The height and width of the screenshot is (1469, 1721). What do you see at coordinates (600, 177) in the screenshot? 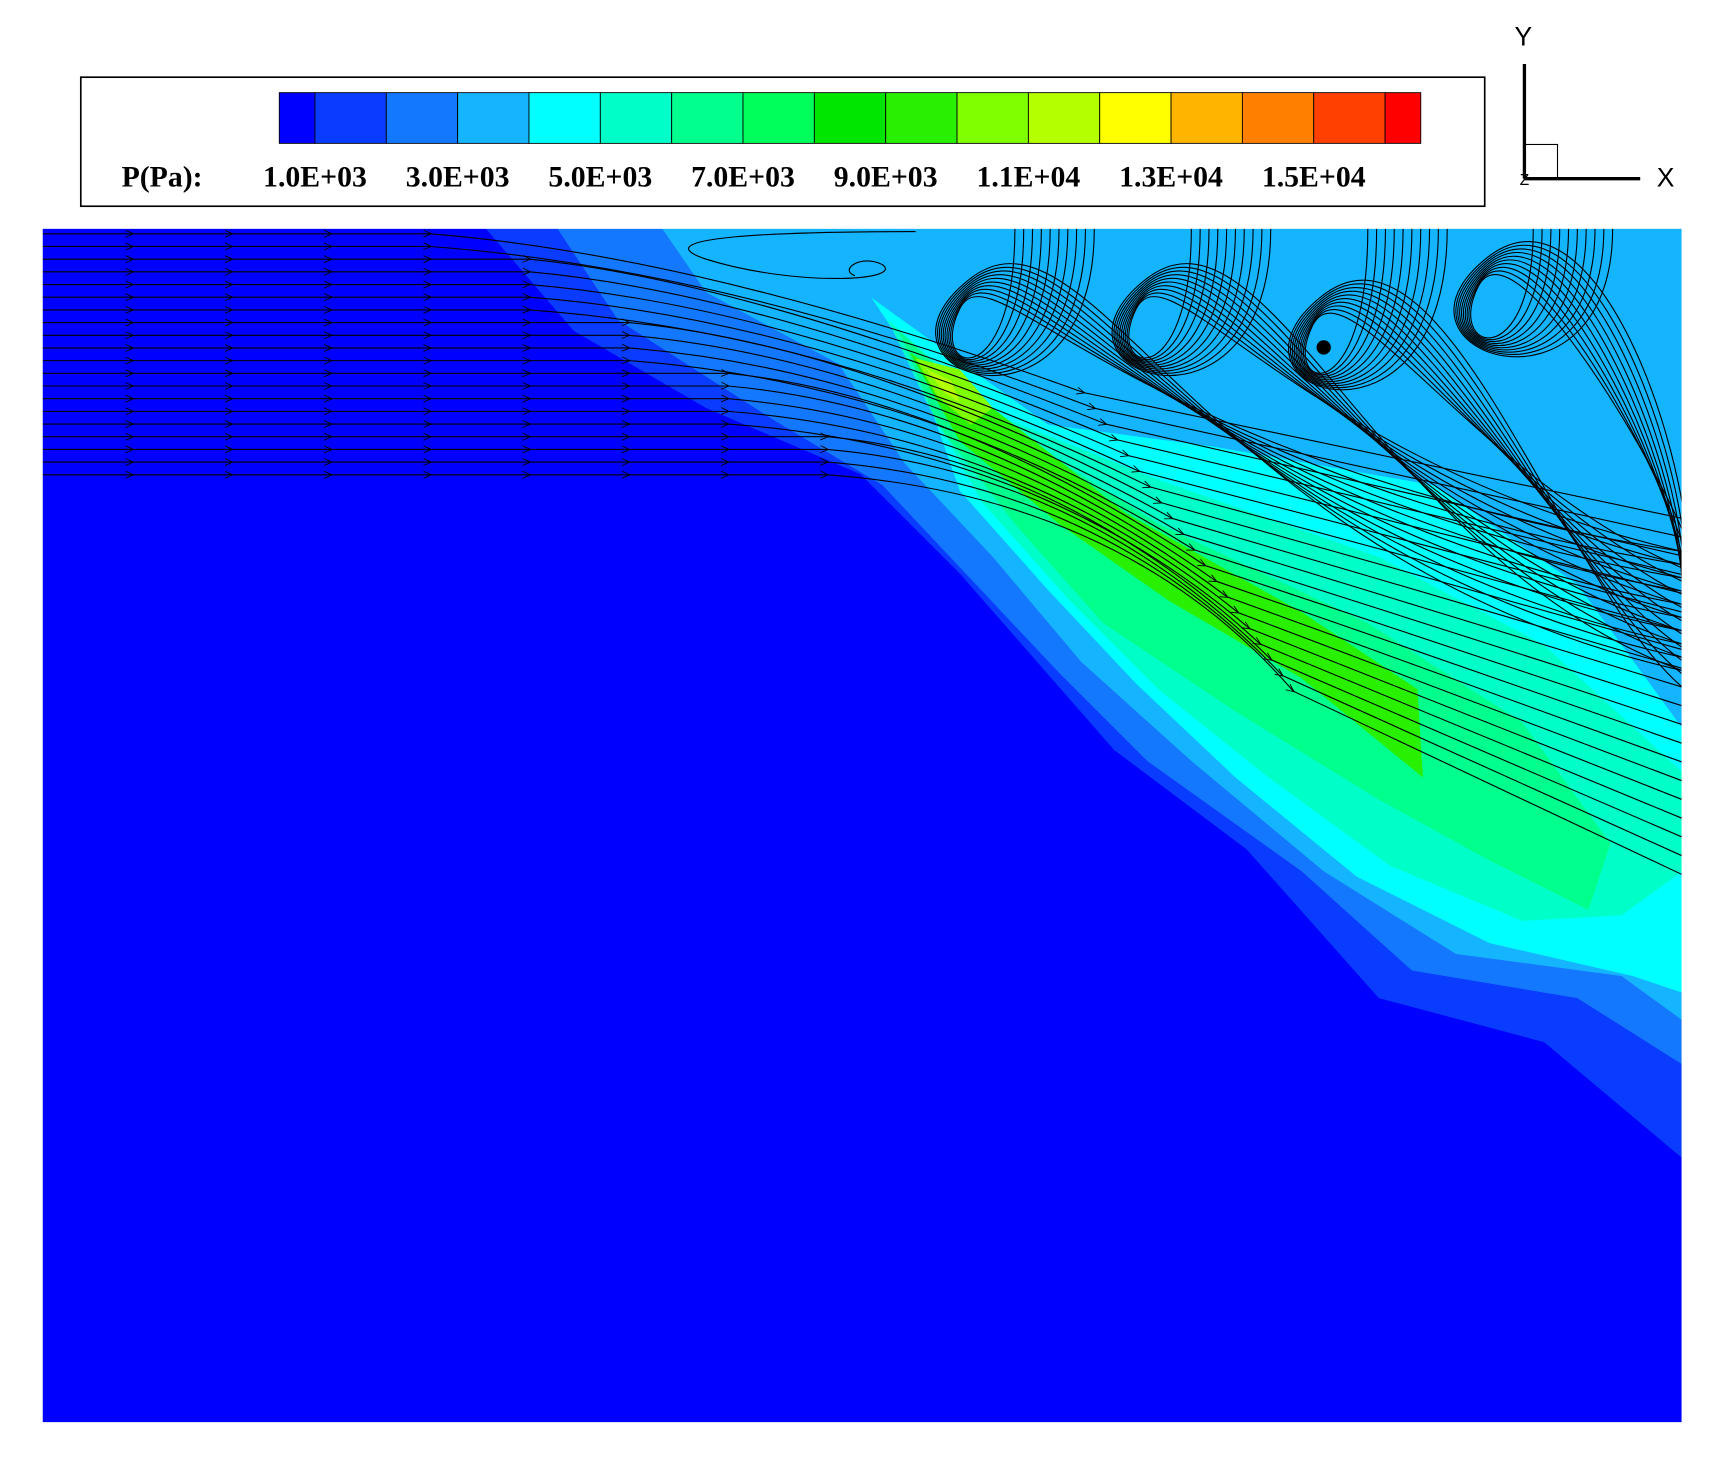
I see `colorbar-tick-label: 5.0E+03` at bounding box center [600, 177].